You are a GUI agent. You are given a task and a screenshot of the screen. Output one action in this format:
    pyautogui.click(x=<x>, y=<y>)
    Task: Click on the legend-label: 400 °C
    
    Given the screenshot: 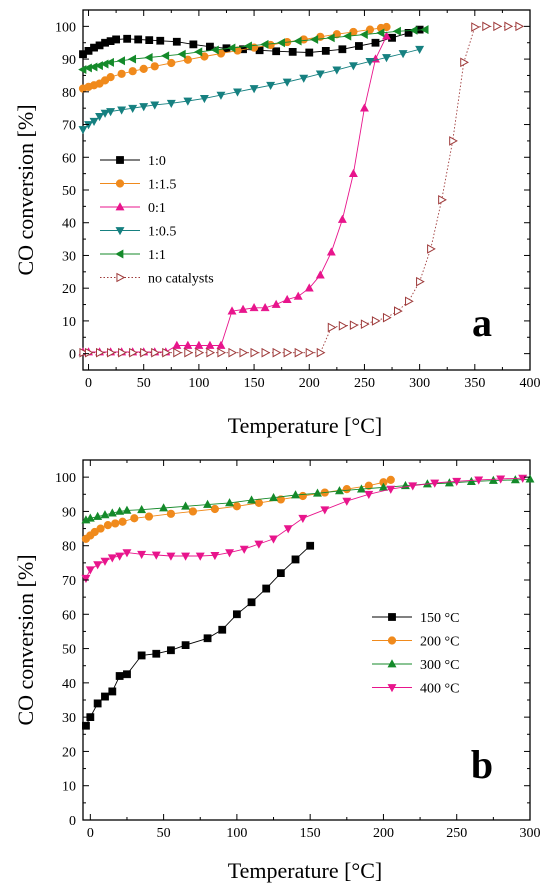 What is the action you would take?
    pyautogui.click(x=439, y=689)
    